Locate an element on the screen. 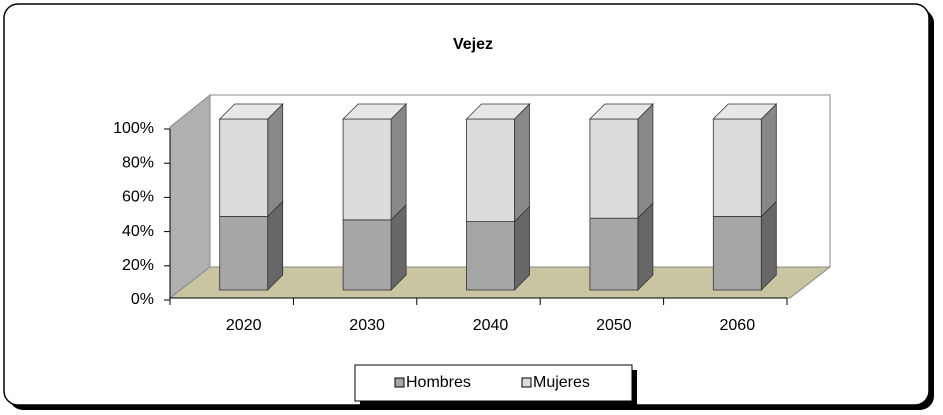 This screenshot has height=415, width=943. x-tick-label: 2020 is located at coordinates (244, 325).